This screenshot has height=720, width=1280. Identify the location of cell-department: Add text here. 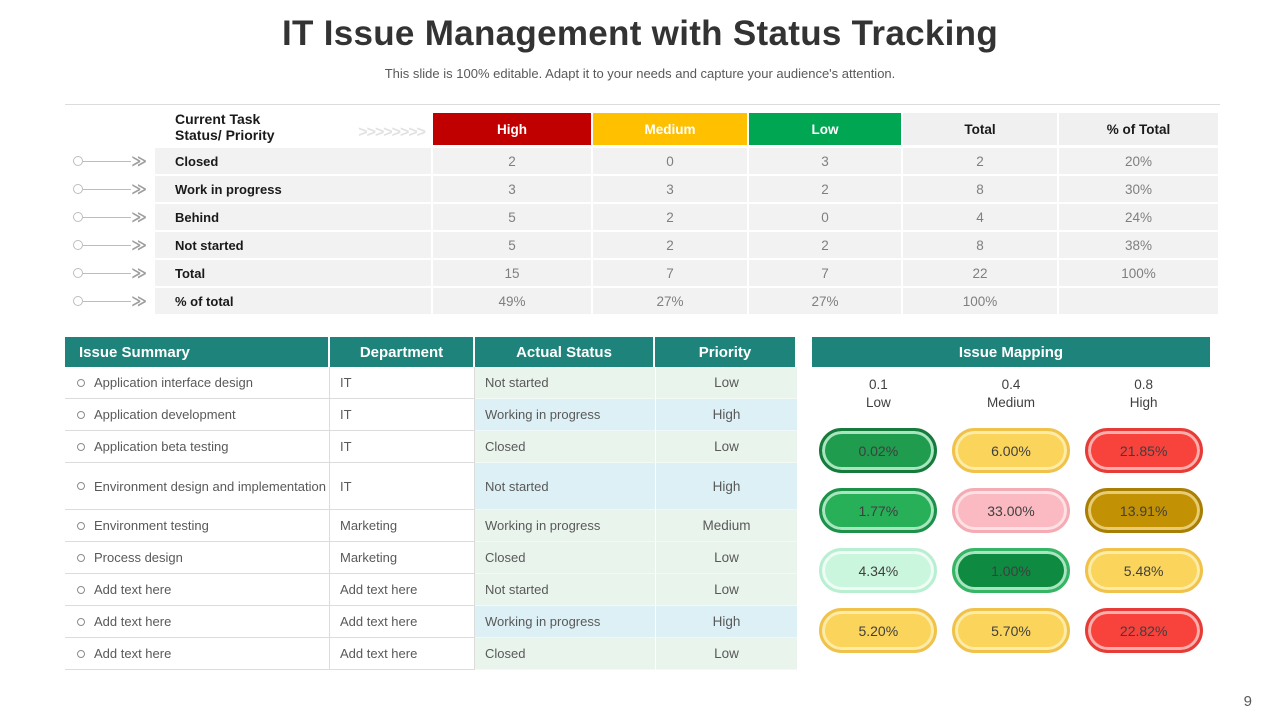
(402, 654).